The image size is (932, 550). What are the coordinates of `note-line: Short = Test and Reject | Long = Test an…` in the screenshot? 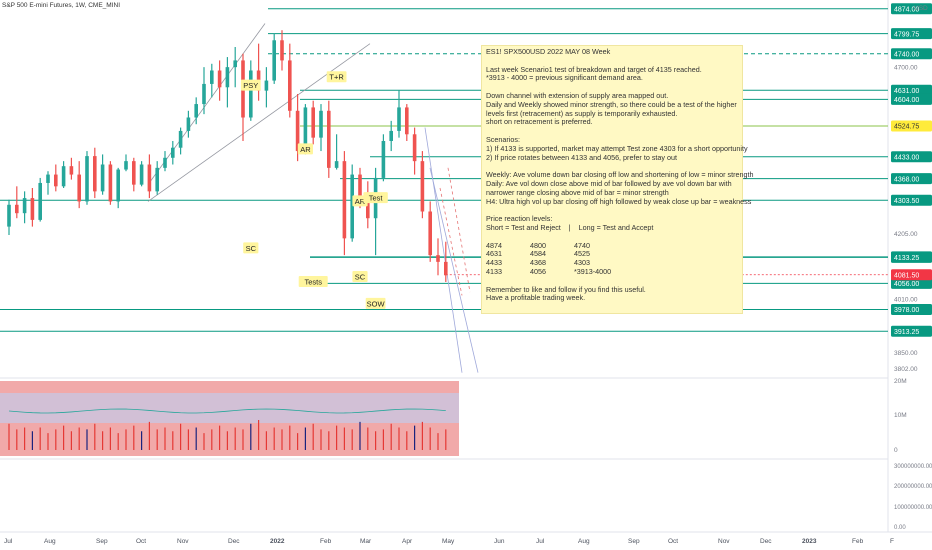 It's located at (570, 227).